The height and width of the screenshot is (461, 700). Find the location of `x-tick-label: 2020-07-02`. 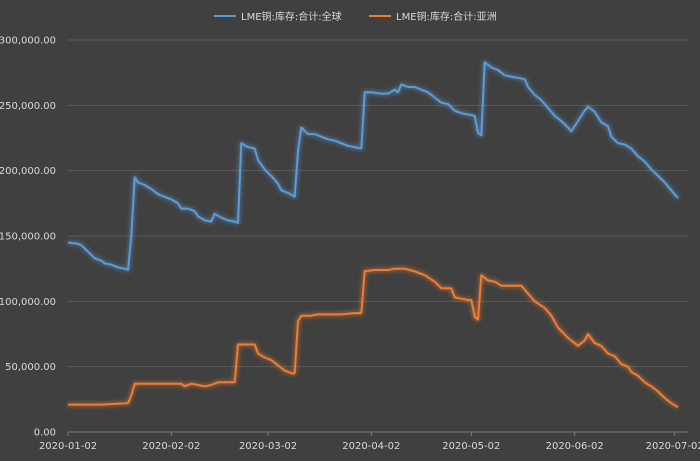

x-tick-label: 2020-07-02 is located at coordinates (673, 446).